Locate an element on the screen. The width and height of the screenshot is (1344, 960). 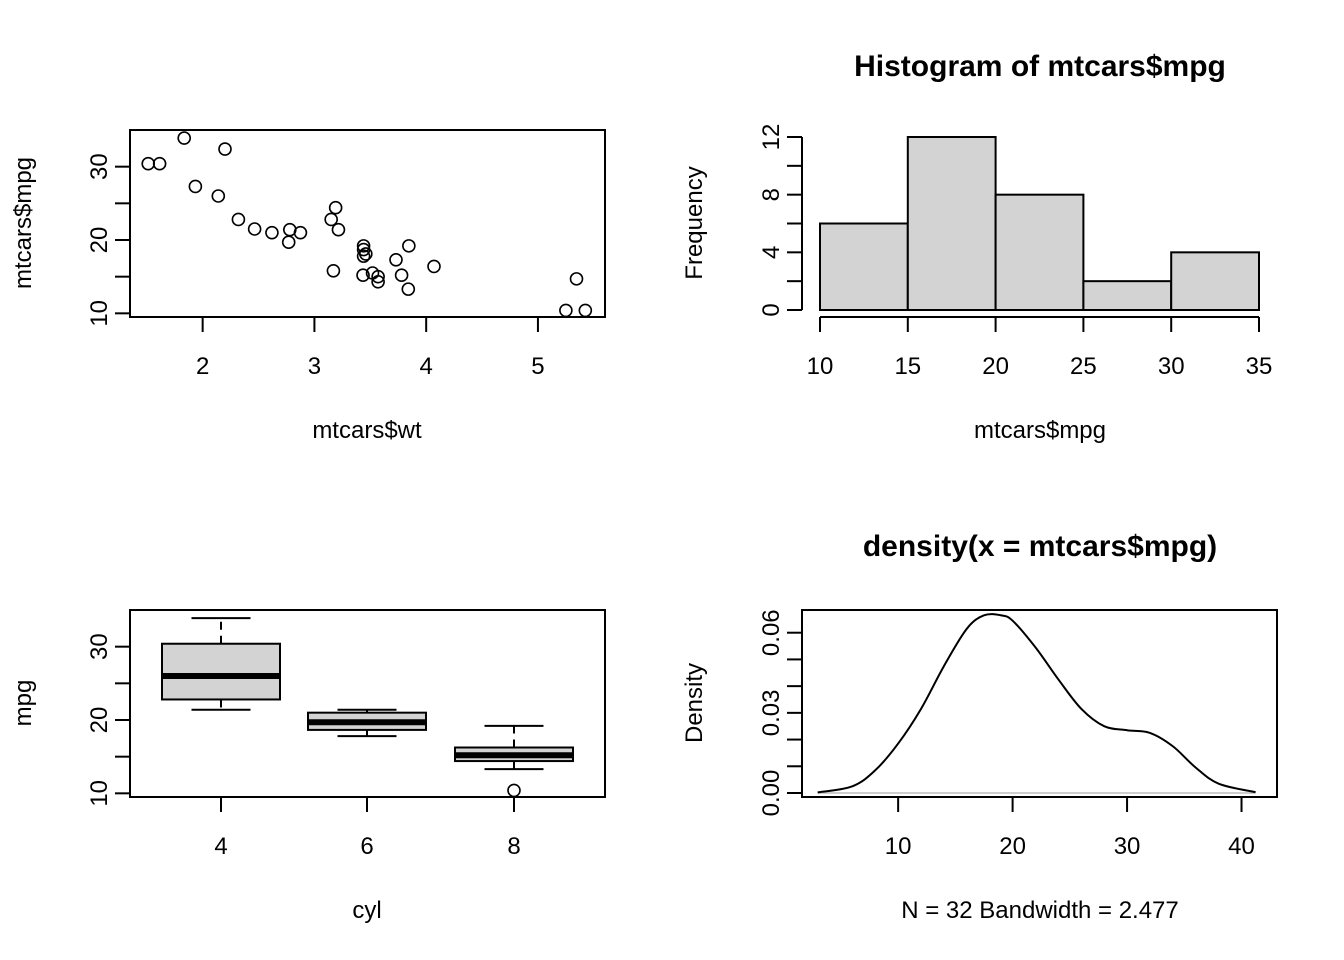
x-tick-label: 25 is located at coordinates (1083, 366).